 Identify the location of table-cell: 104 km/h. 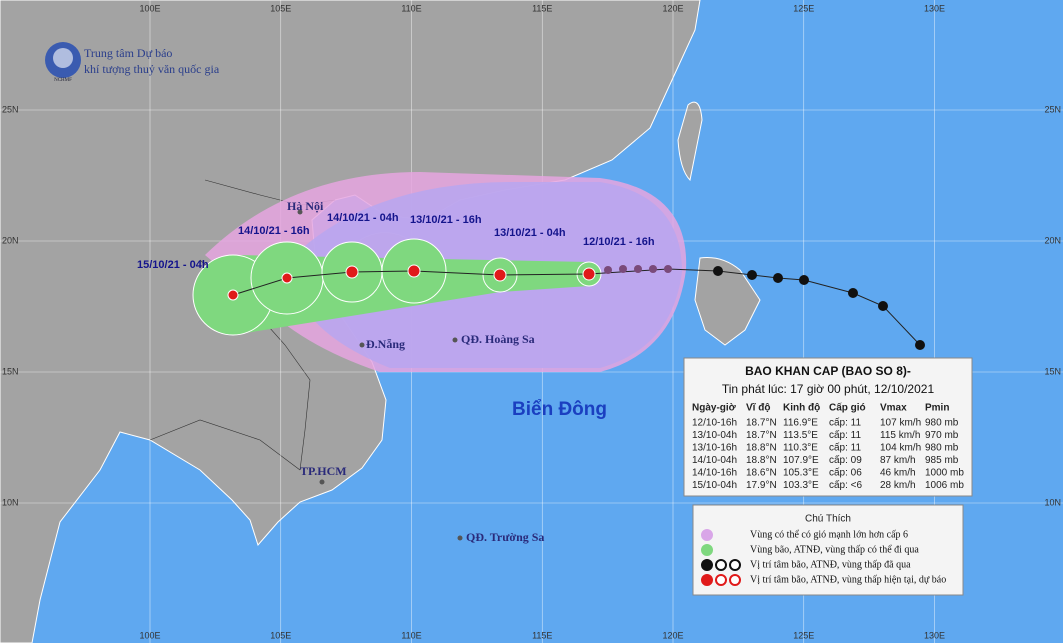
(900, 448).